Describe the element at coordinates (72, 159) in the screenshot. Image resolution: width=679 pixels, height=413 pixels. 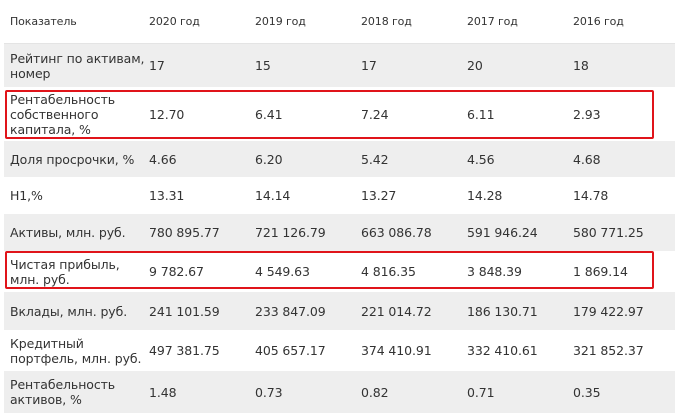
I see `row-label: Доля просрочки, %` at that location.